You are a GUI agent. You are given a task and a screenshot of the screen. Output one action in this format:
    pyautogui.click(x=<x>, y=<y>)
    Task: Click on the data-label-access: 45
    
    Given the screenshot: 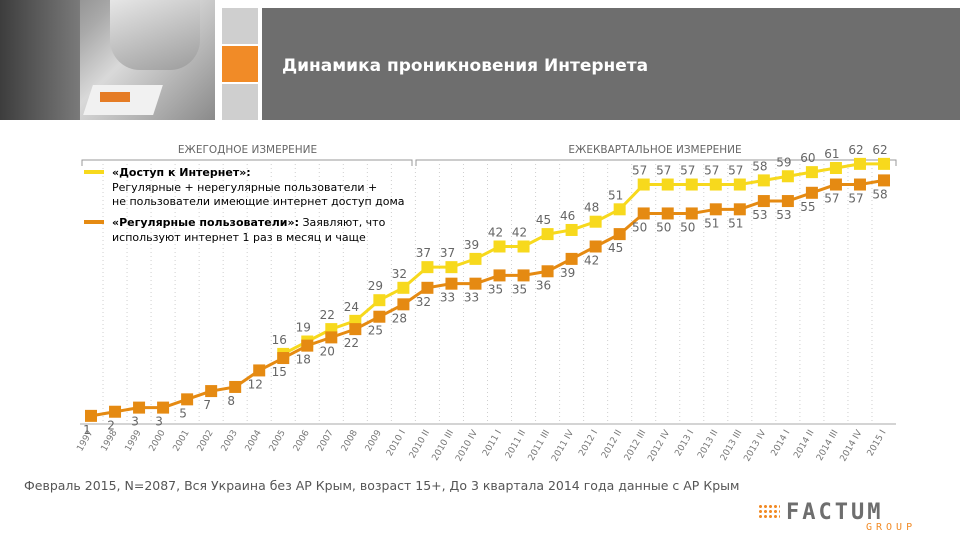 What is the action you would take?
    pyautogui.click(x=543, y=220)
    